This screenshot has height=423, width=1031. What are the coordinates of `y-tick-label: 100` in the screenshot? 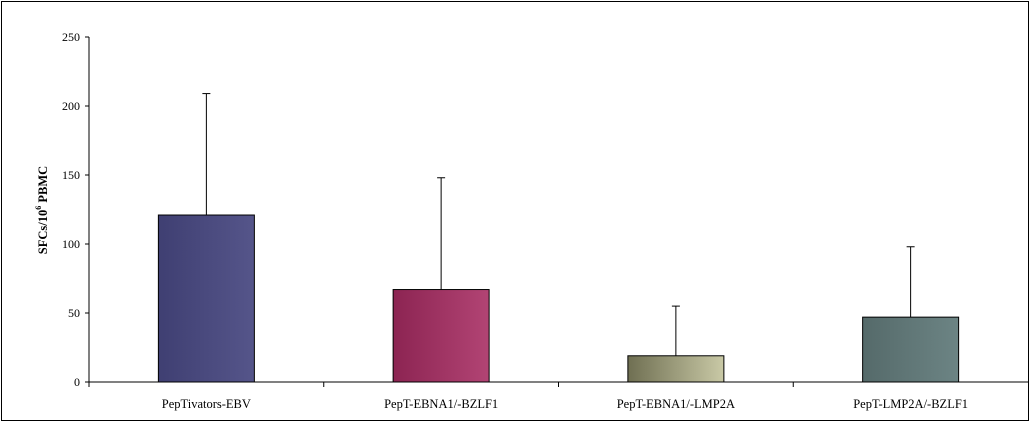 It's located at (71, 244).